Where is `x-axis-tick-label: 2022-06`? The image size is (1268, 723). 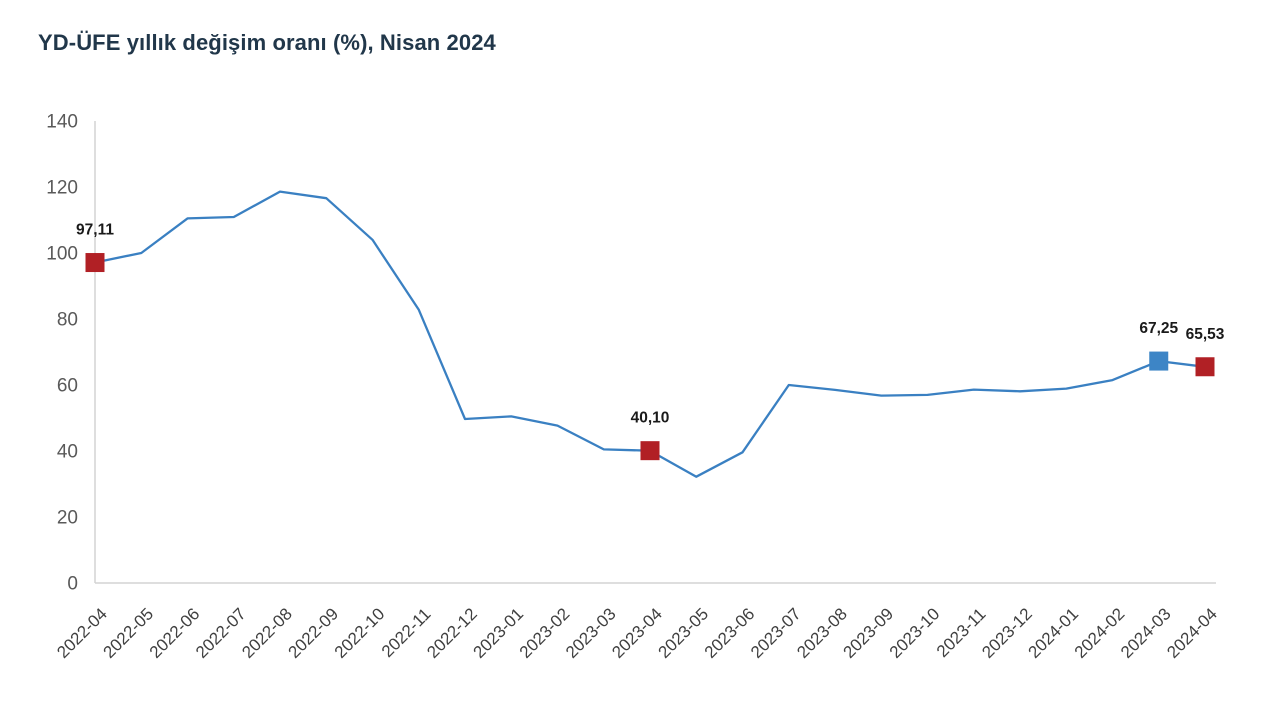
x-axis-tick-label: 2022-06 is located at coordinates (175, 633).